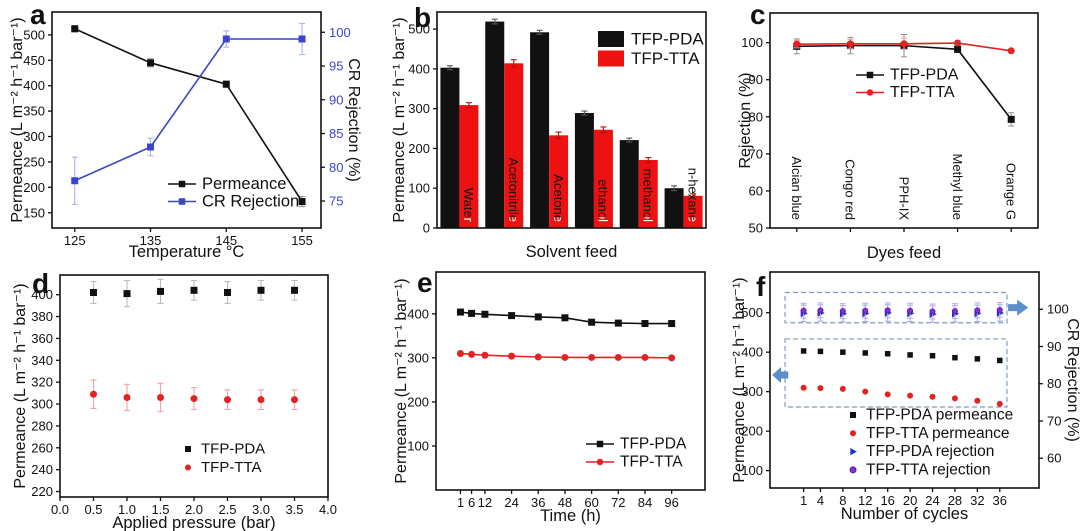 This screenshot has width=1080, height=531. What do you see at coordinates (42, 425) in the screenshot?
I see `svg-text: 280` at bounding box center [42, 425].